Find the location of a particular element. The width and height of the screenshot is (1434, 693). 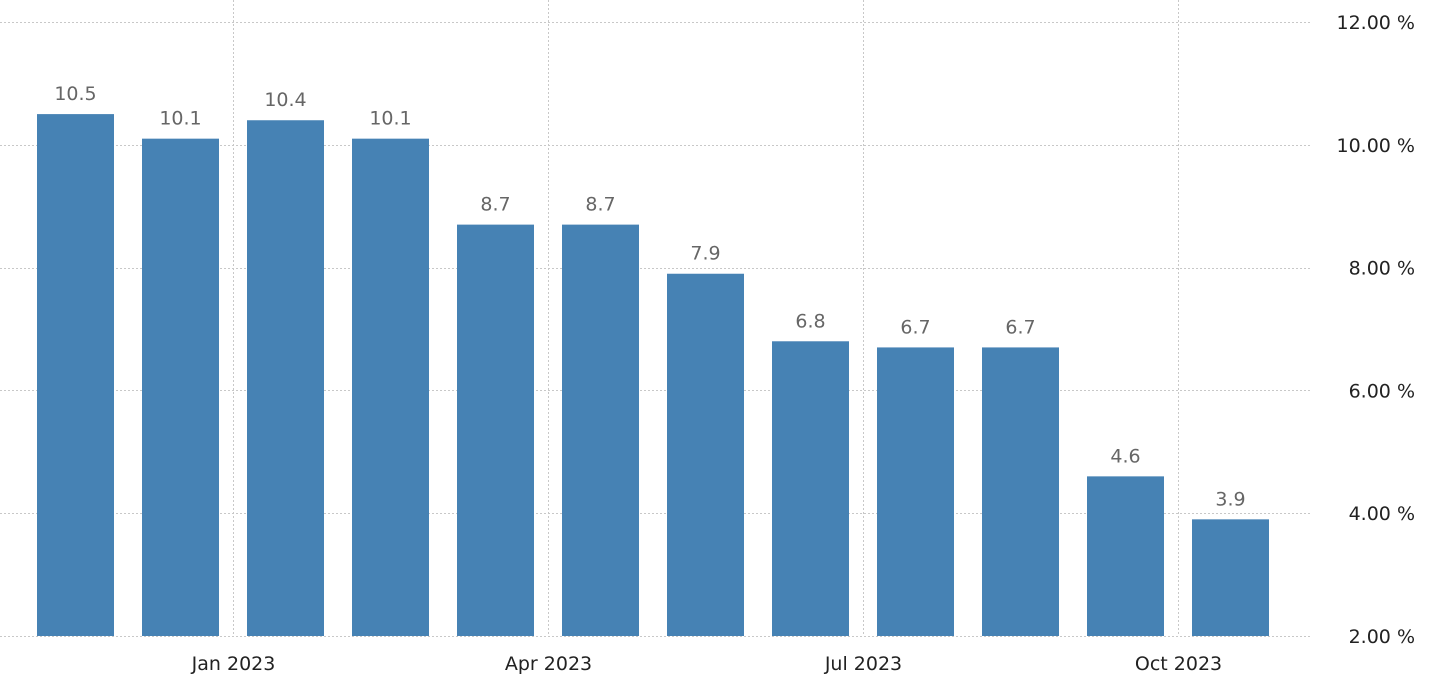

y-tick-label: 12.00 % is located at coordinates (1376, 23).